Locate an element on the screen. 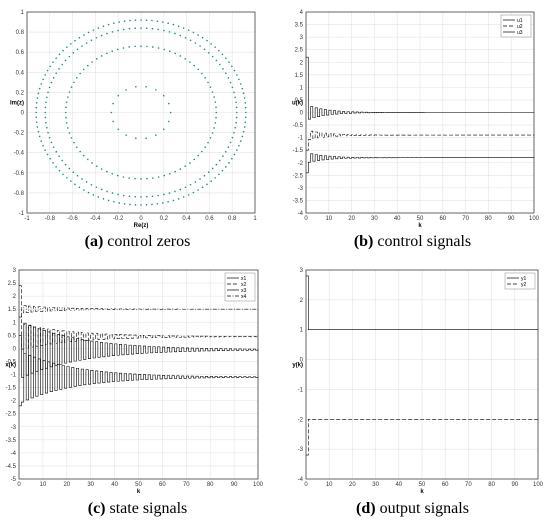 The image size is (550, 524). c-series-x1 is located at coordinates (139, 379).